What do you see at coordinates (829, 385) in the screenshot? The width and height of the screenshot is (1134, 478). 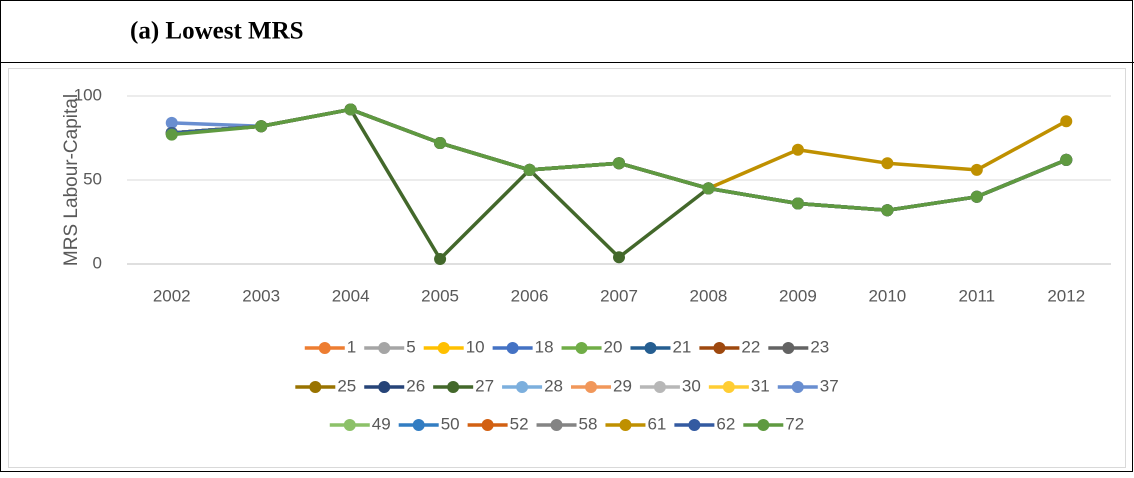 I see `legend-label: 37` at bounding box center [829, 385].